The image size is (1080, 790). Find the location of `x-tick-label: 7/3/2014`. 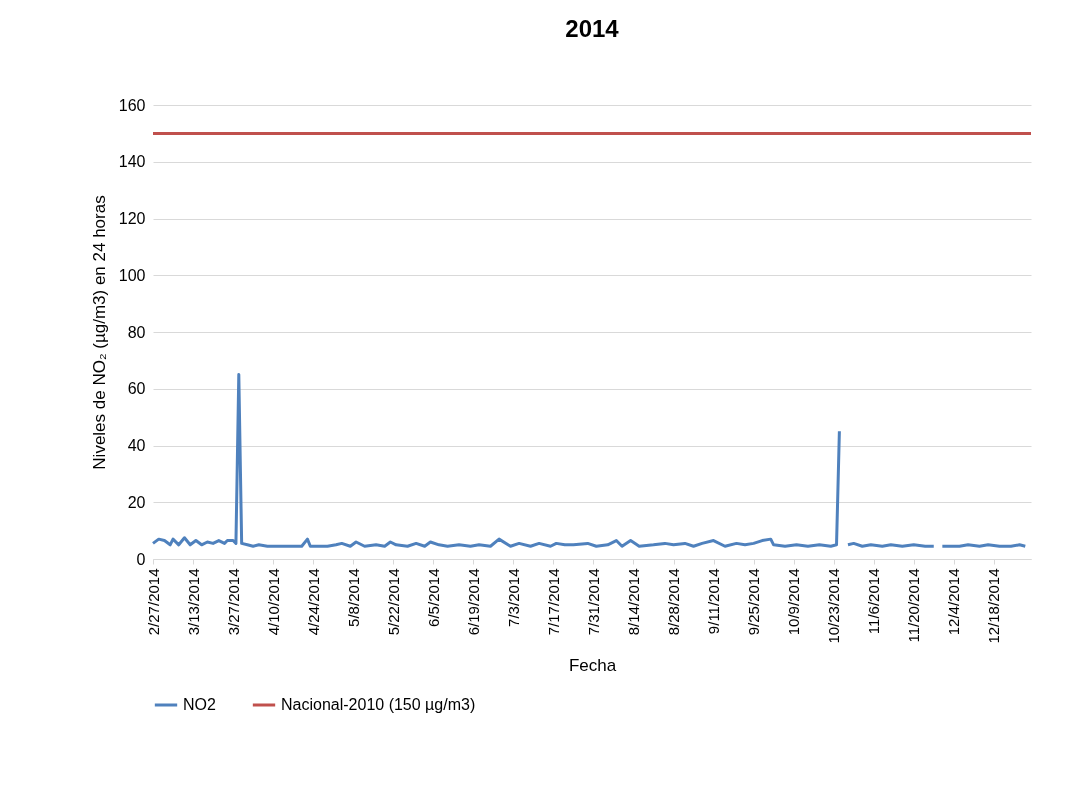

x-tick-label: 7/3/2014 is located at coordinates (513, 597).